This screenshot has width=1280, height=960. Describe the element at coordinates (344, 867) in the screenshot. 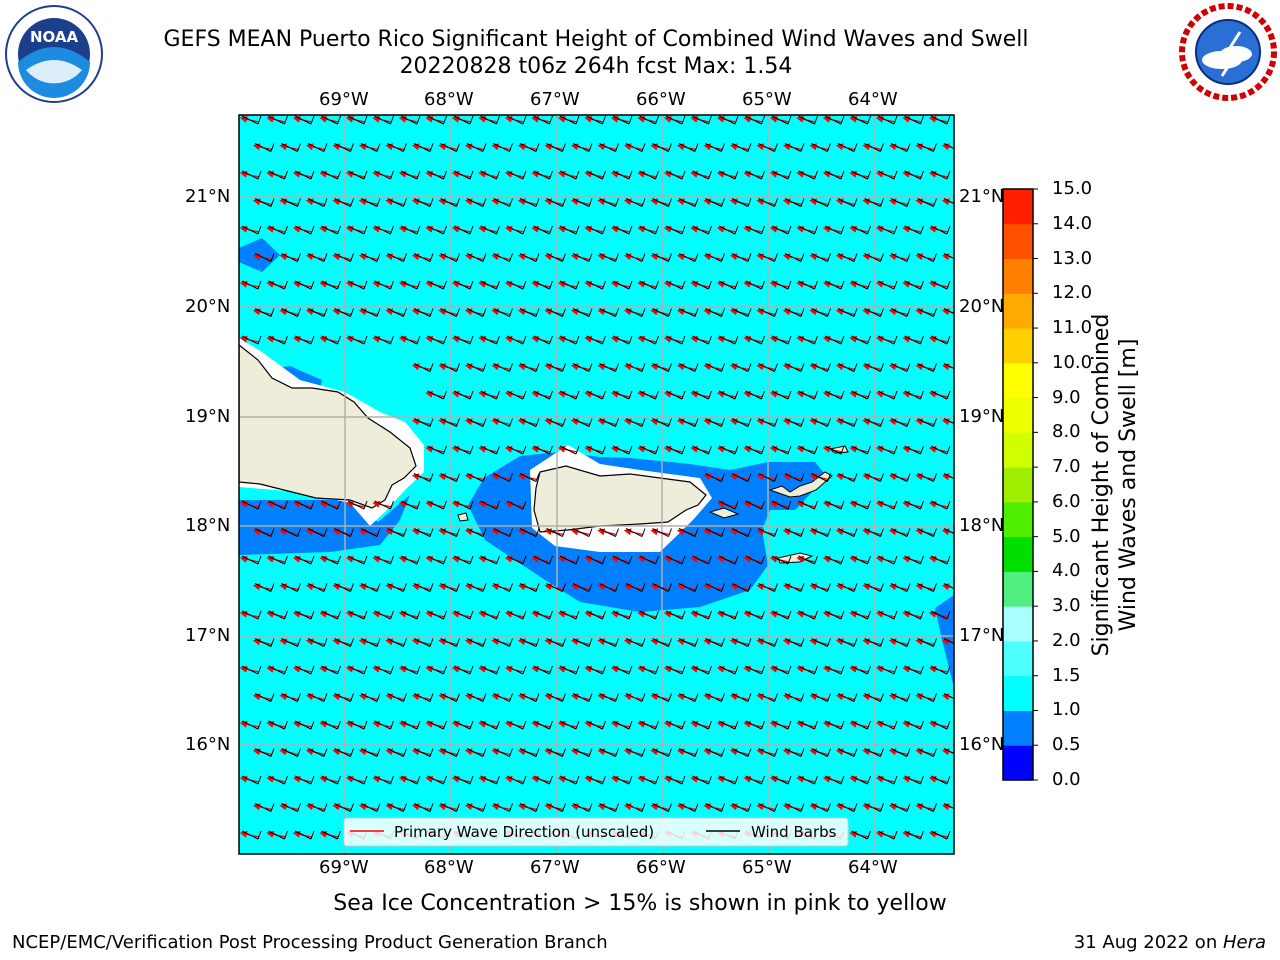

I see `lon-label-bottom: 69°W` at that location.